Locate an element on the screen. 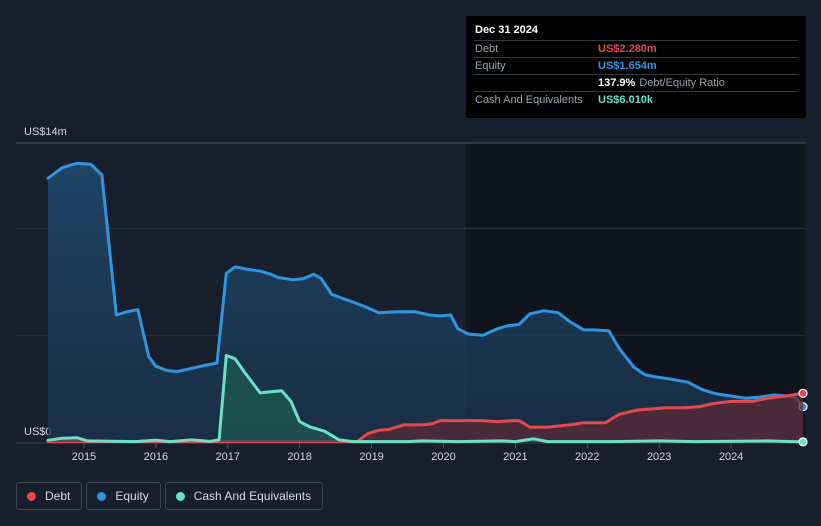  legend-equity-label: Equity is located at coordinates (132, 496).